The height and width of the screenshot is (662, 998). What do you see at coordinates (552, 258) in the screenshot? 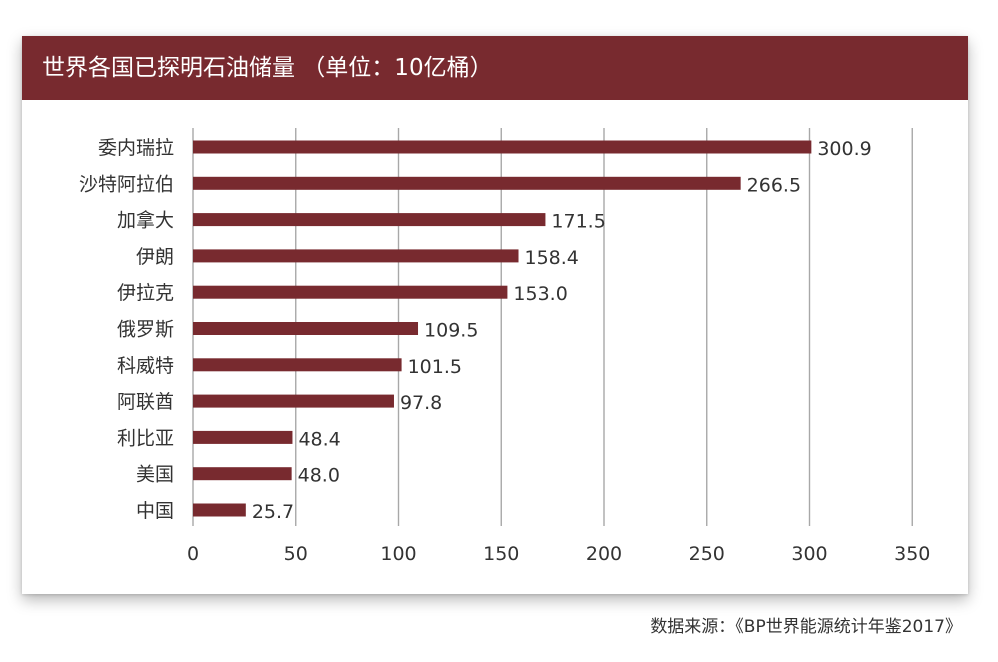
I see `value-label: 158.4` at bounding box center [552, 258].